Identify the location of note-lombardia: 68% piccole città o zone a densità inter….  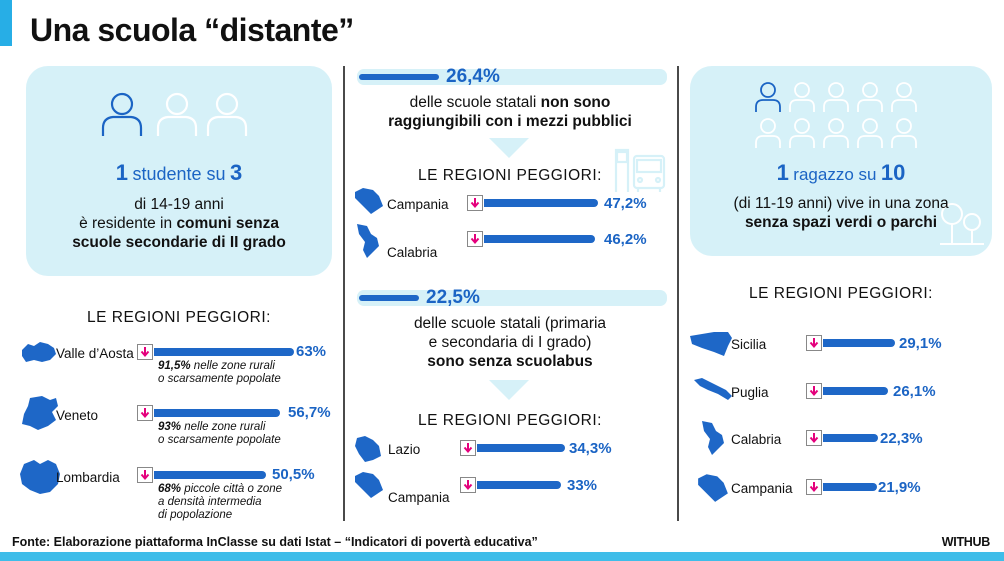
(220, 502).